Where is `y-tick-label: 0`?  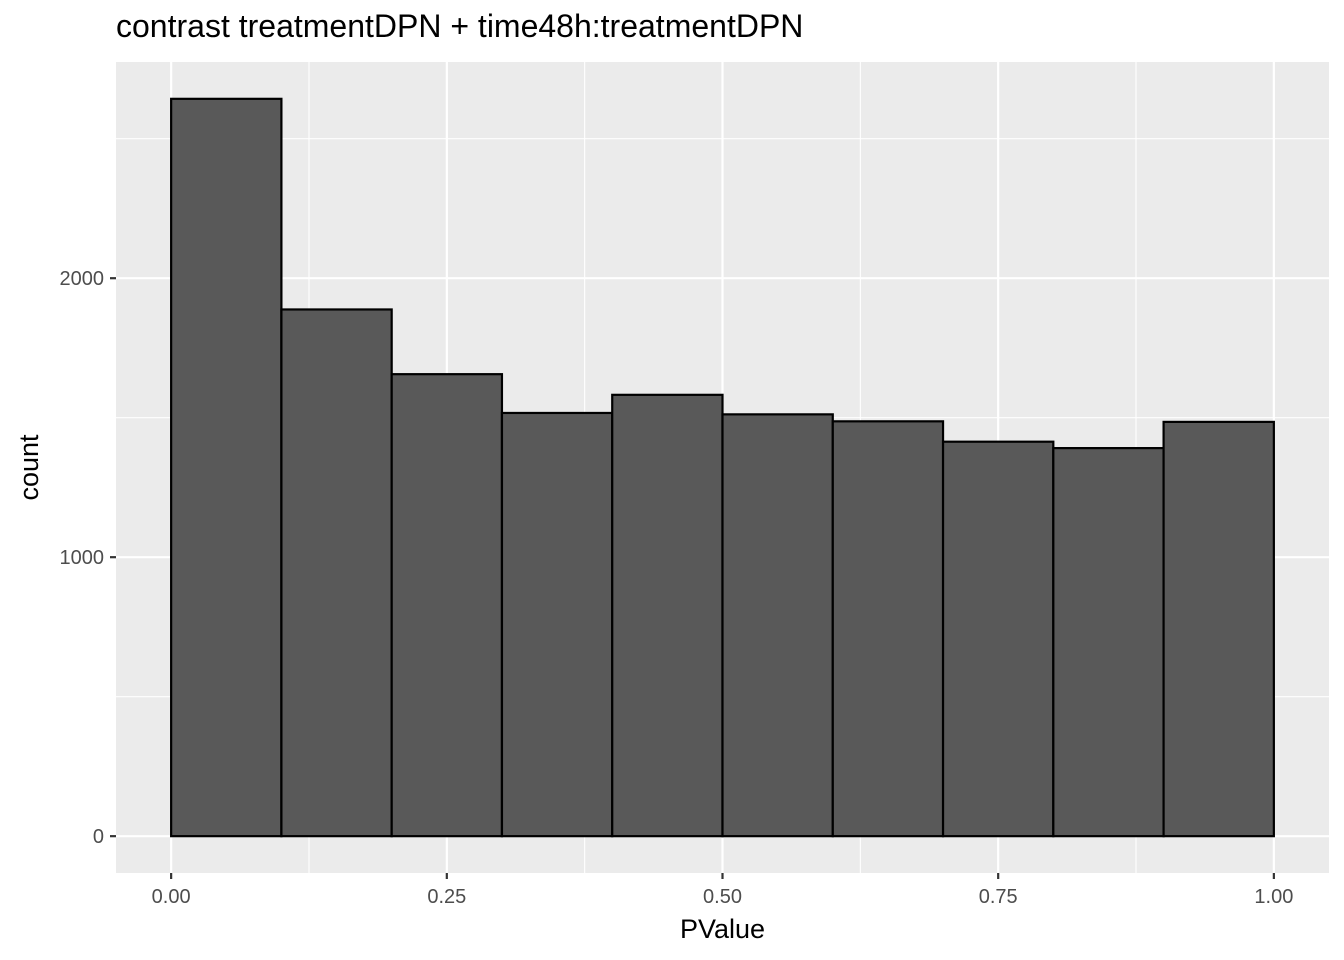
y-tick-label: 0 is located at coordinates (98, 837).